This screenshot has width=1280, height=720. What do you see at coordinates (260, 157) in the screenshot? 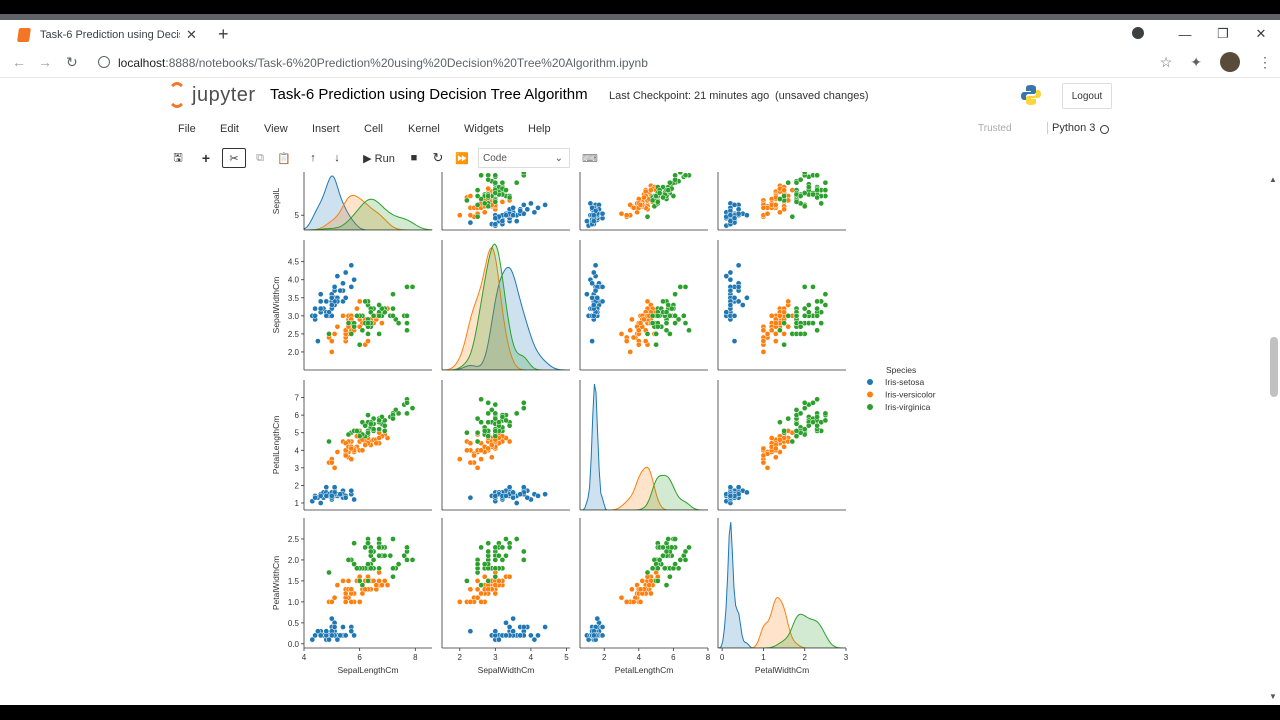
I see `copy-icon: ⧉` at bounding box center [260, 157].